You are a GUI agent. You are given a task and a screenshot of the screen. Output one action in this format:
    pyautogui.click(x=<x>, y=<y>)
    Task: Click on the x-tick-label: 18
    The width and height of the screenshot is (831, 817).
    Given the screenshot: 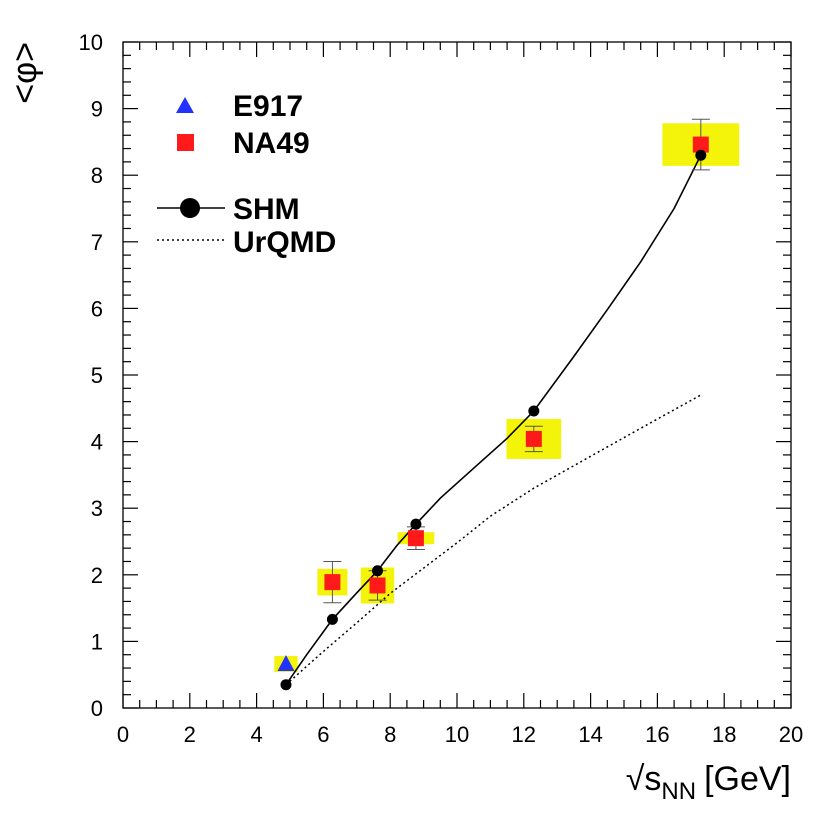 What is the action you would take?
    pyautogui.click(x=724, y=734)
    